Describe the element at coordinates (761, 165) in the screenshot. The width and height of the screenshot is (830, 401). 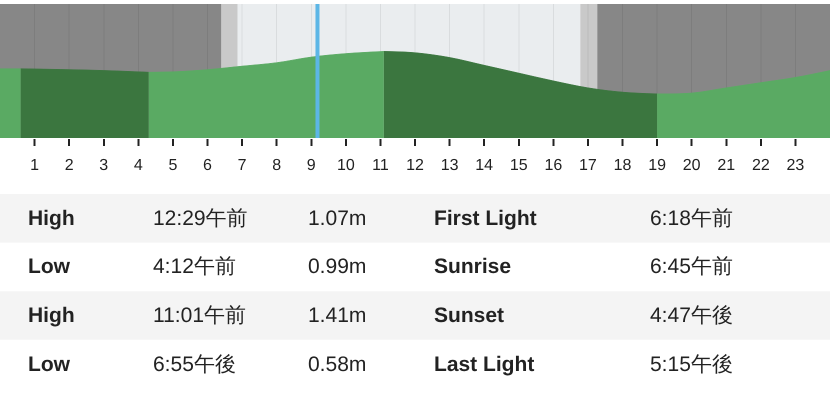
I see `x-tick-label: 22` at that location.